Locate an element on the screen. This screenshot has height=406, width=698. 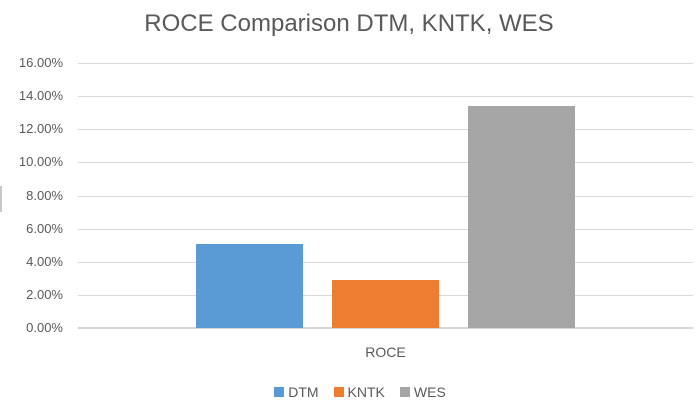
legend-item-dtm: DTM is located at coordinates (296, 392).